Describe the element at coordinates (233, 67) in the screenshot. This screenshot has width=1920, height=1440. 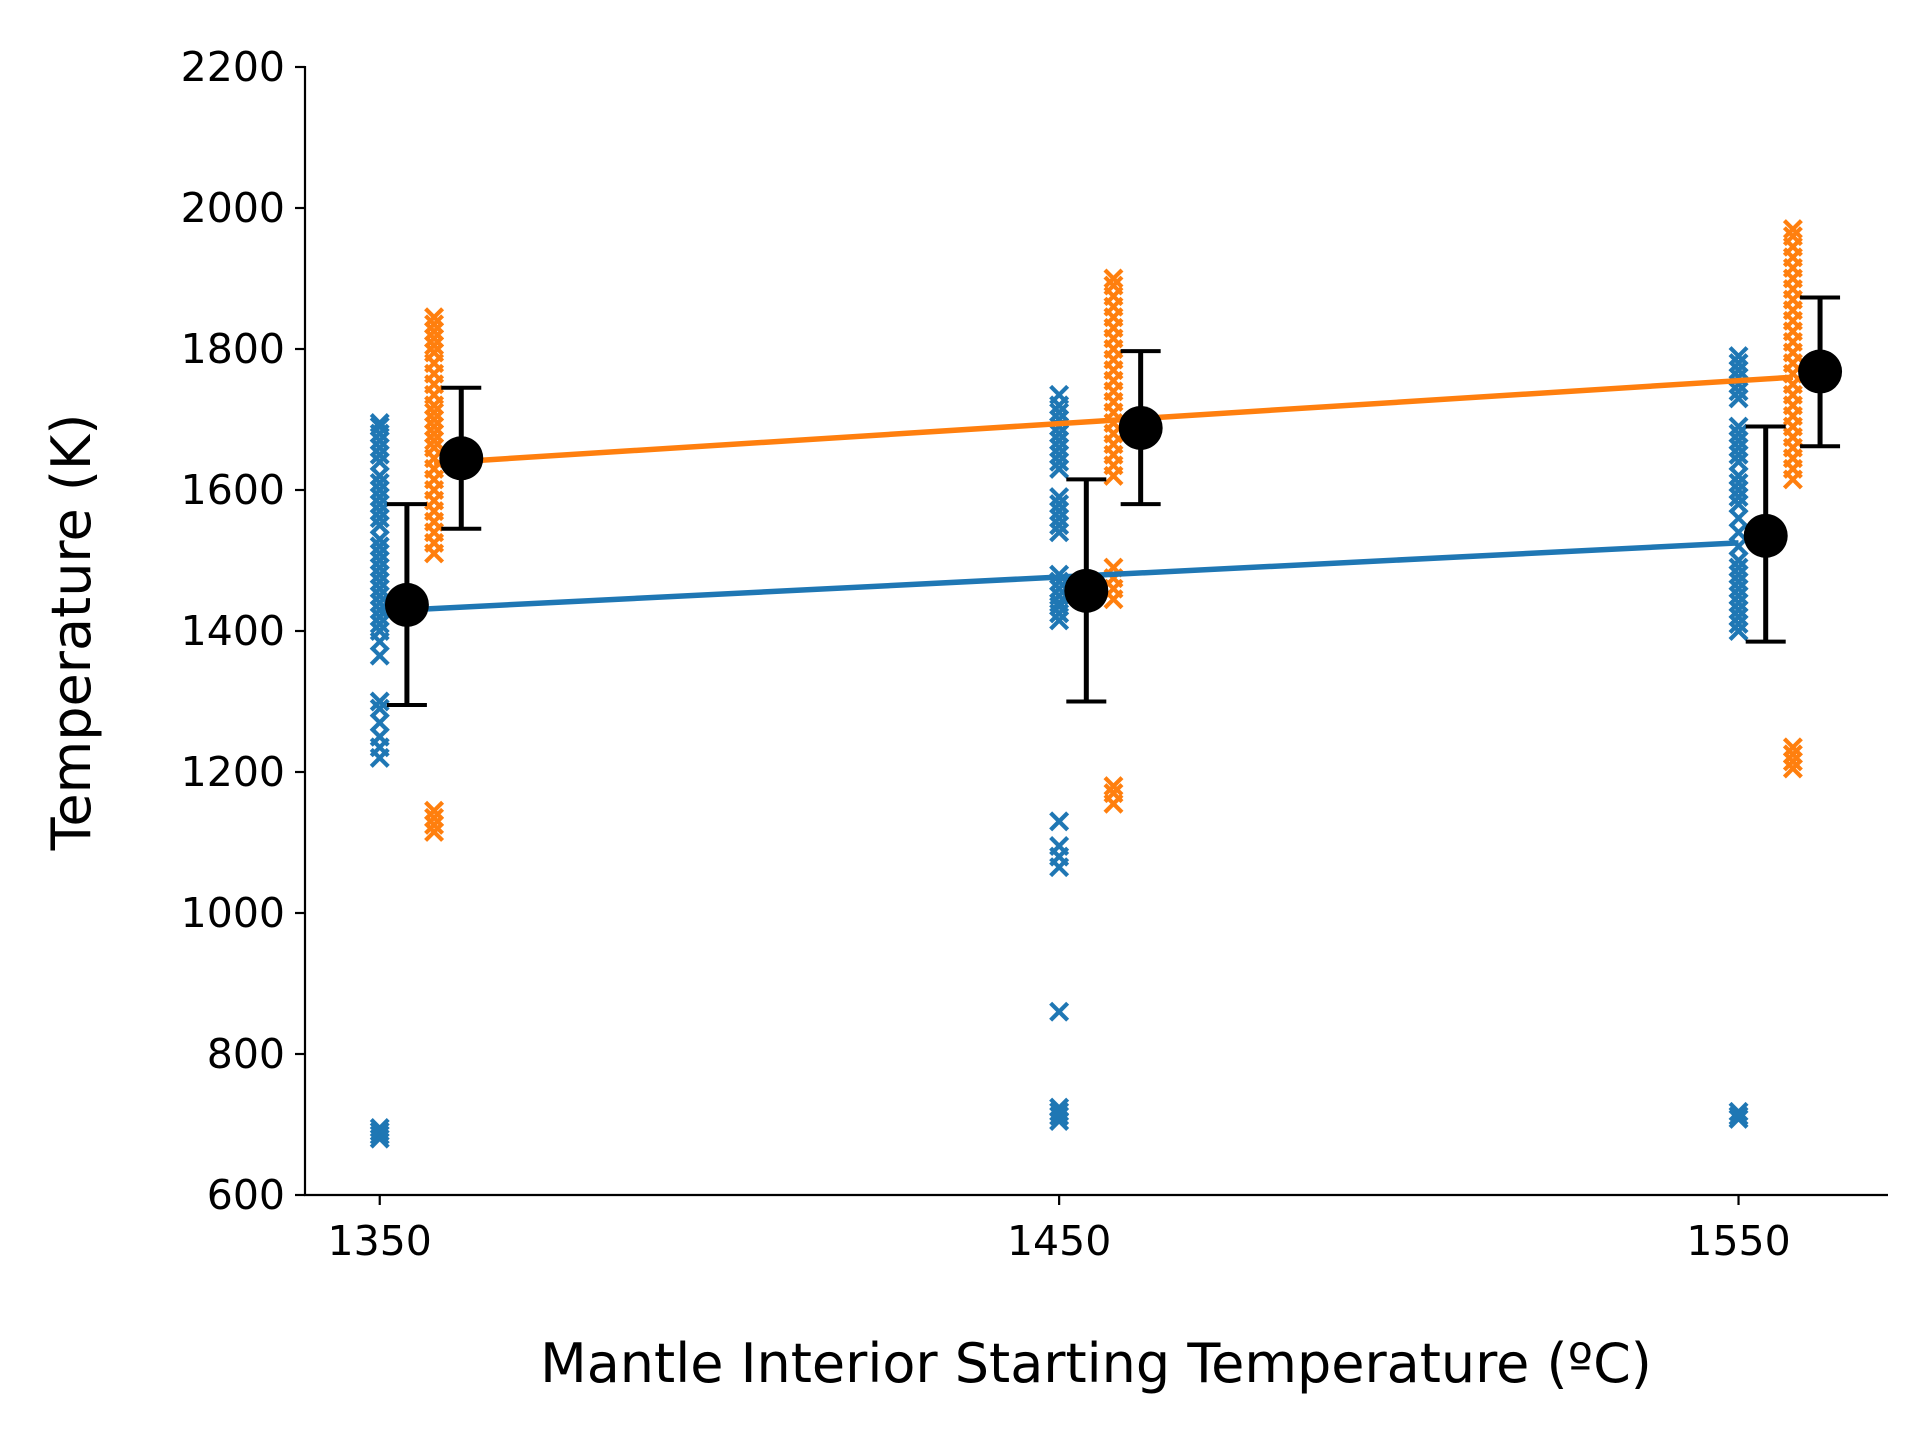
I see `y-tick-label: 2200` at that location.